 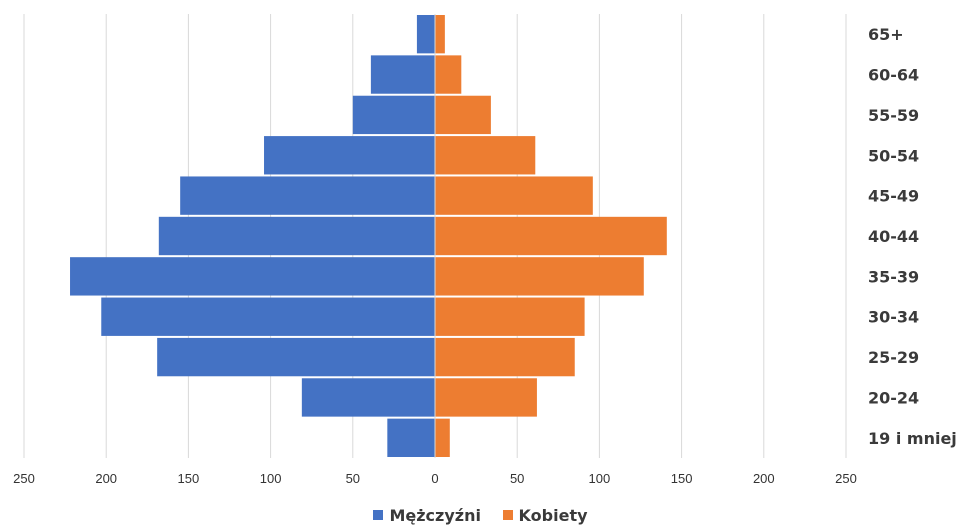 I want to click on category-label: 60-64, so click(x=893, y=75).